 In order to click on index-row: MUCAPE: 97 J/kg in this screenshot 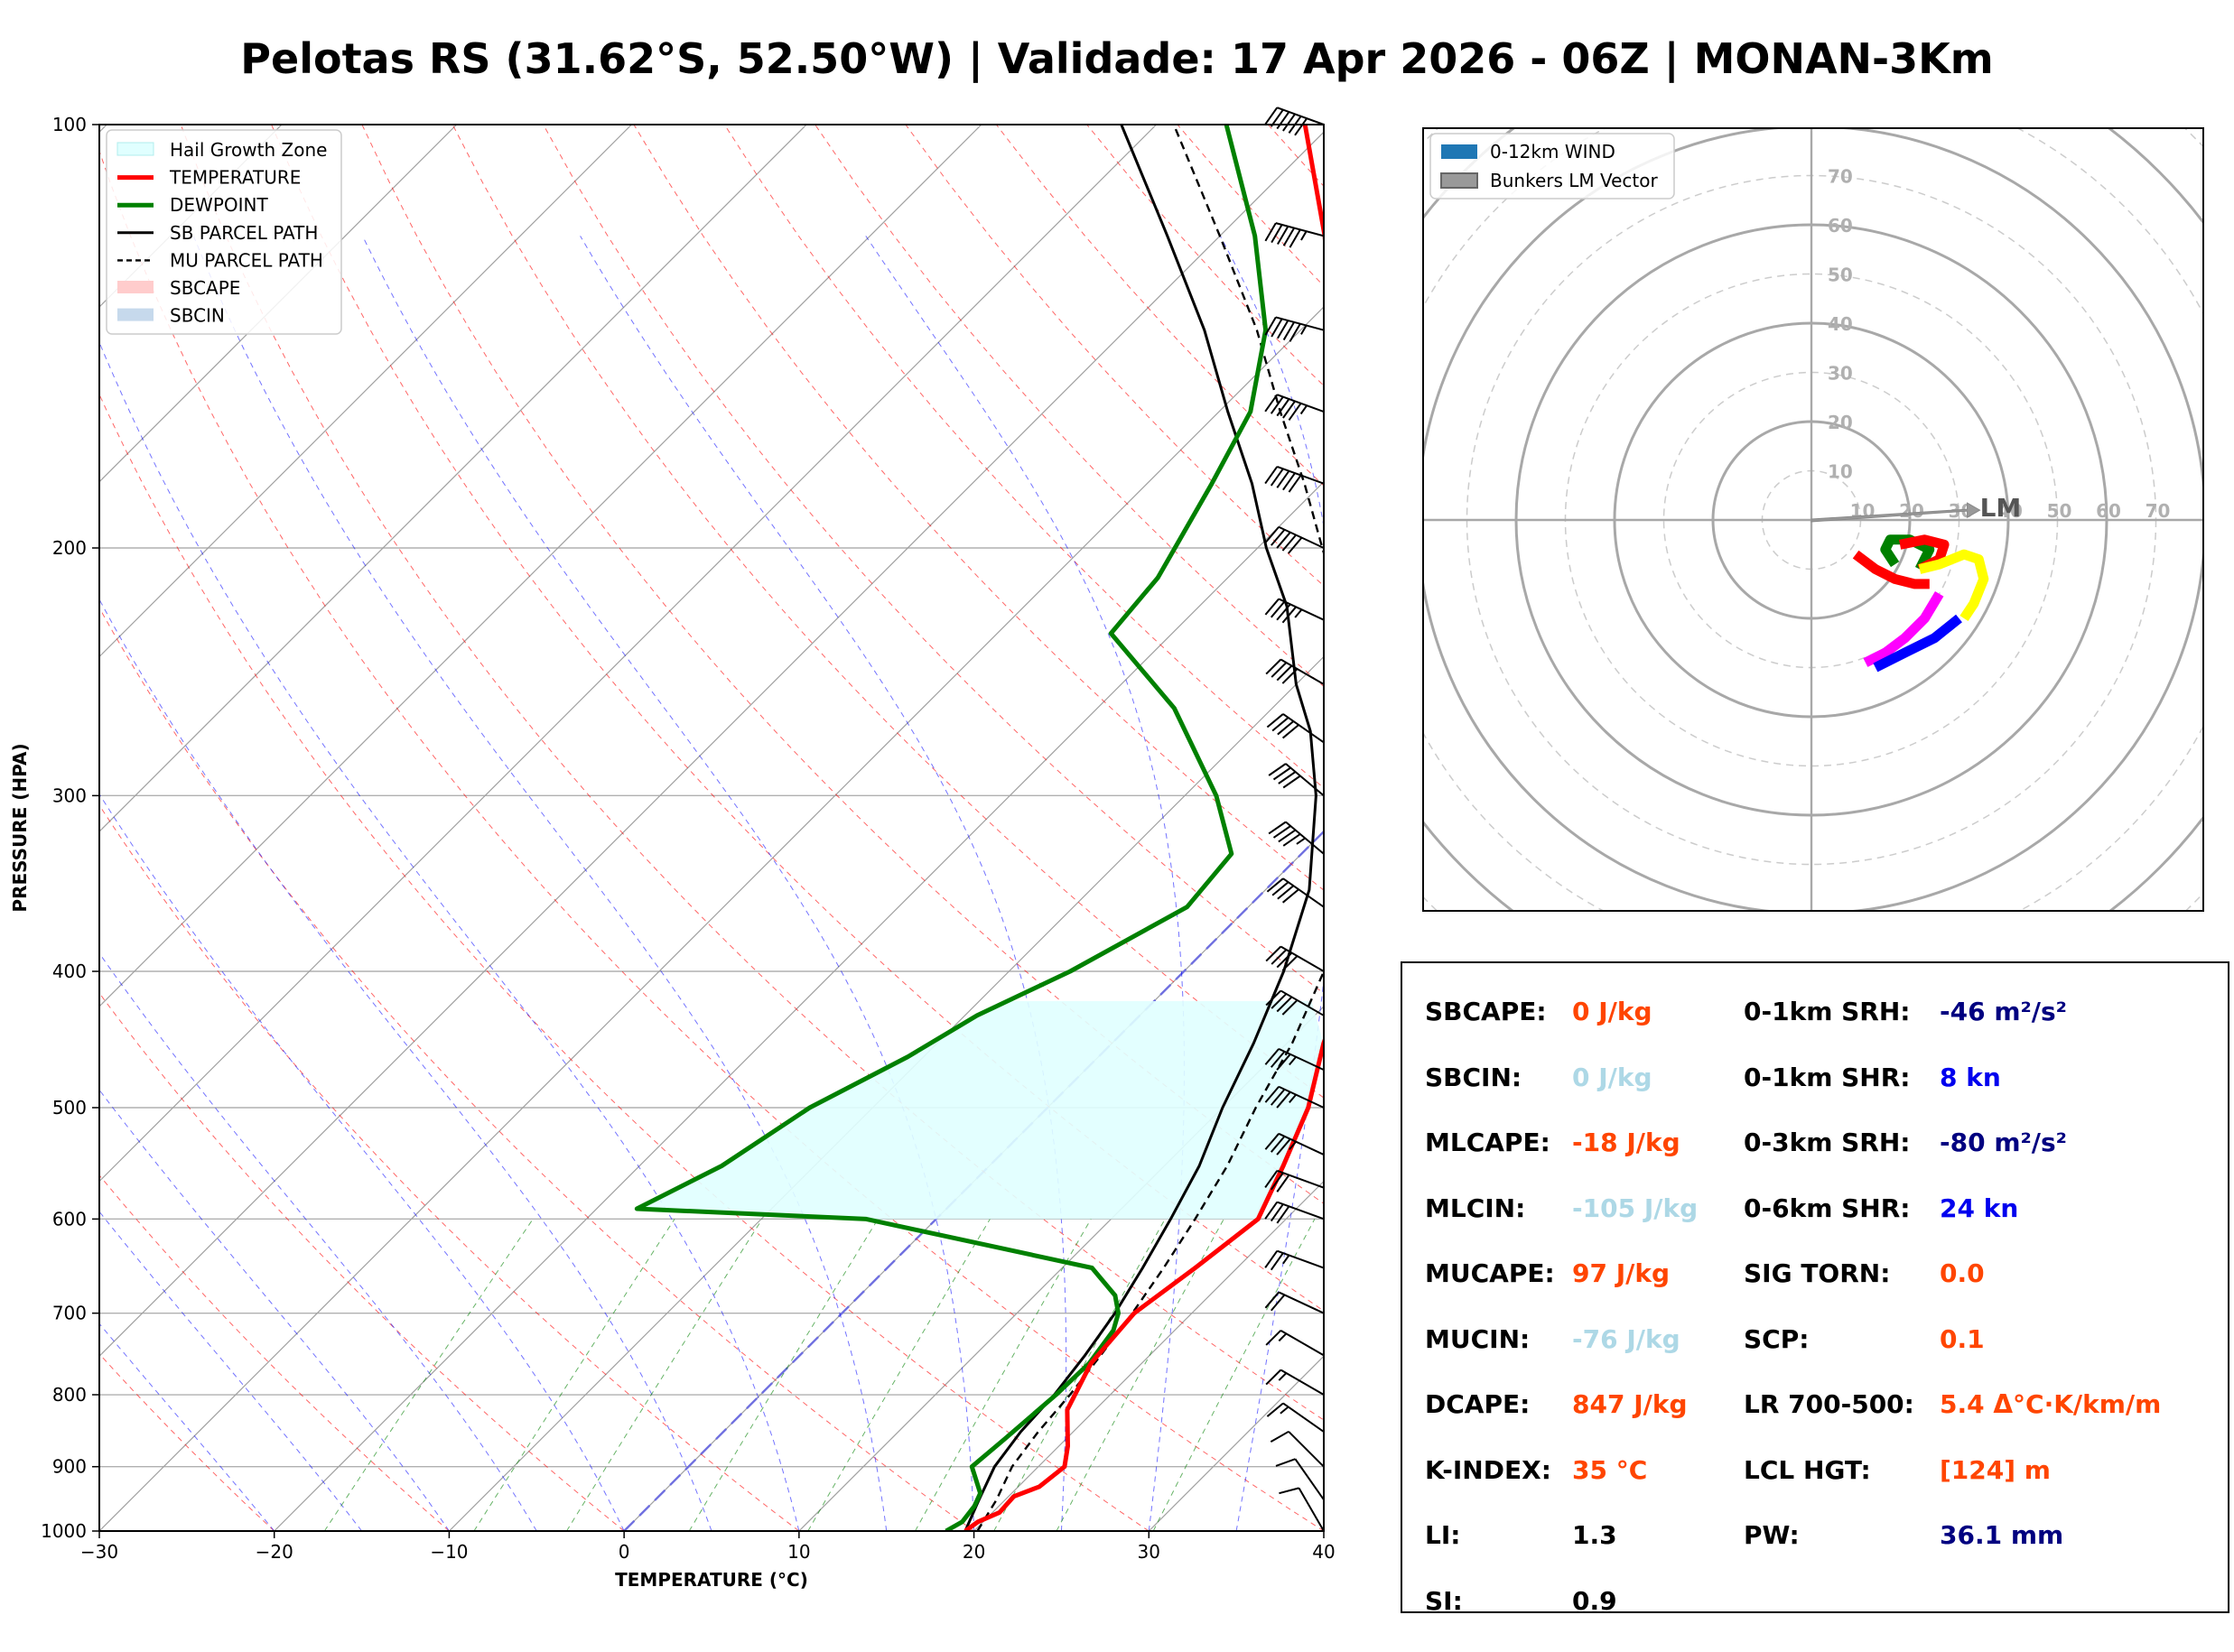, I will do `click(1614, 1274)`.